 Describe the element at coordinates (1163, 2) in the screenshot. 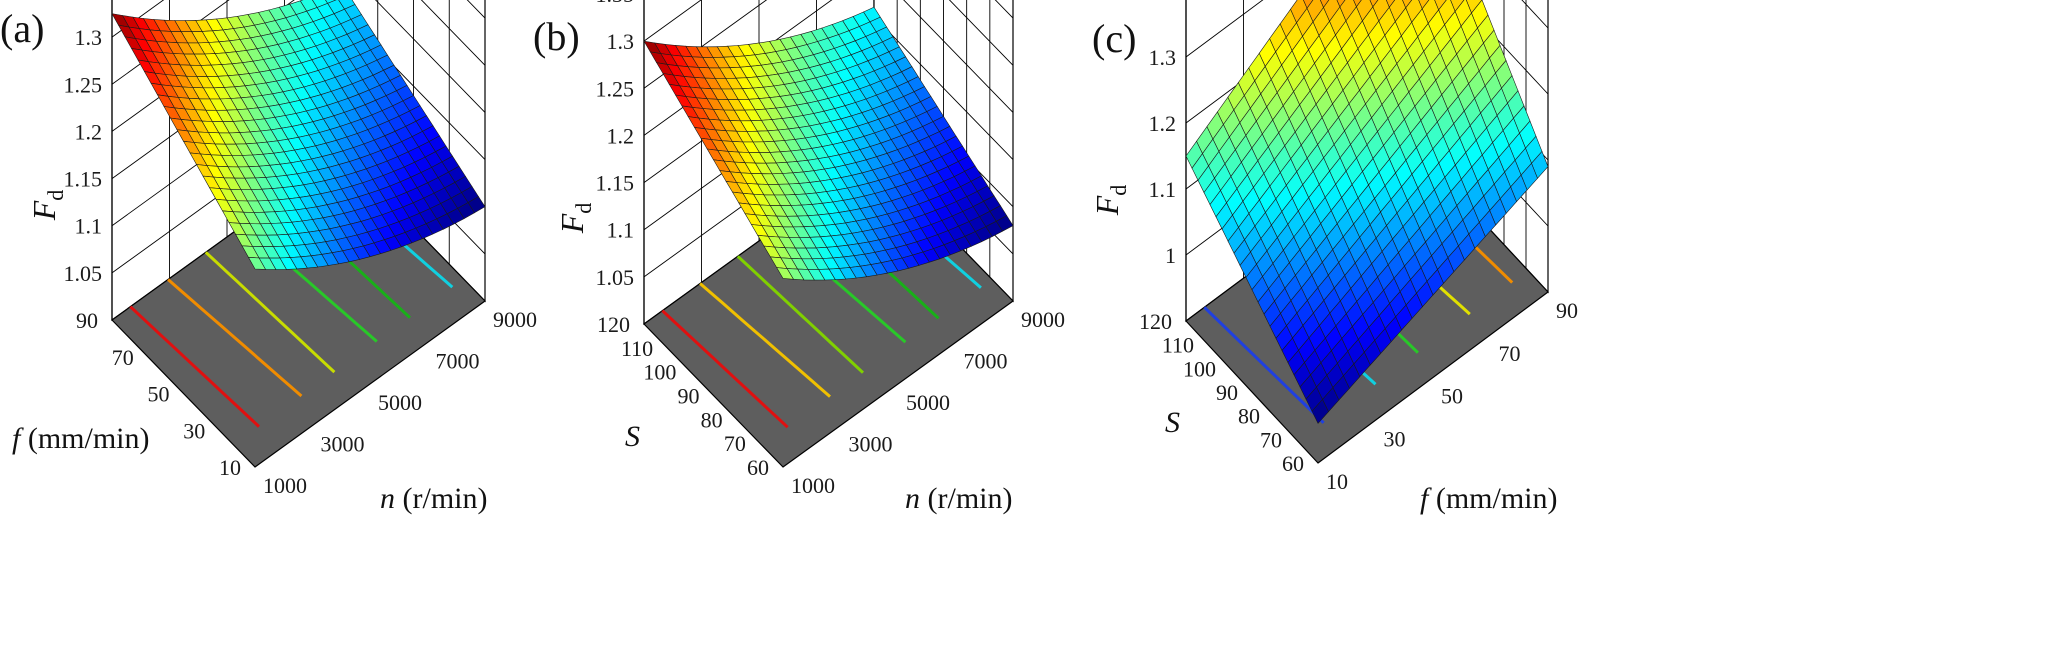

I see `z-tick-label: 1.4` at that location.